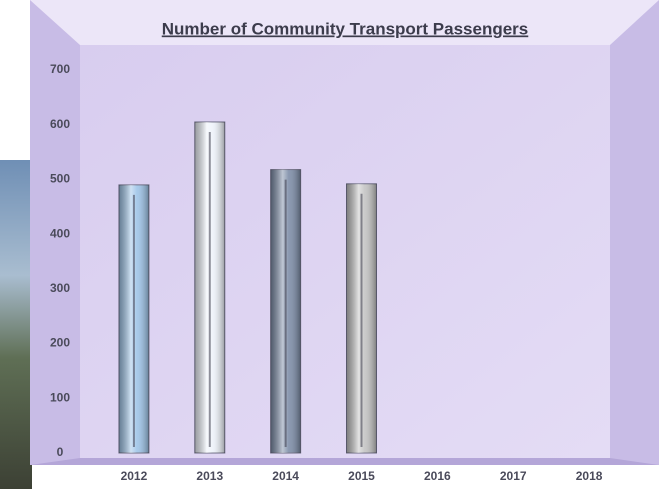 Image resolution: width=659 pixels, height=489 pixels. Describe the element at coordinates (285, 476) in the screenshot. I see `x-tick-label: 2014` at that location.